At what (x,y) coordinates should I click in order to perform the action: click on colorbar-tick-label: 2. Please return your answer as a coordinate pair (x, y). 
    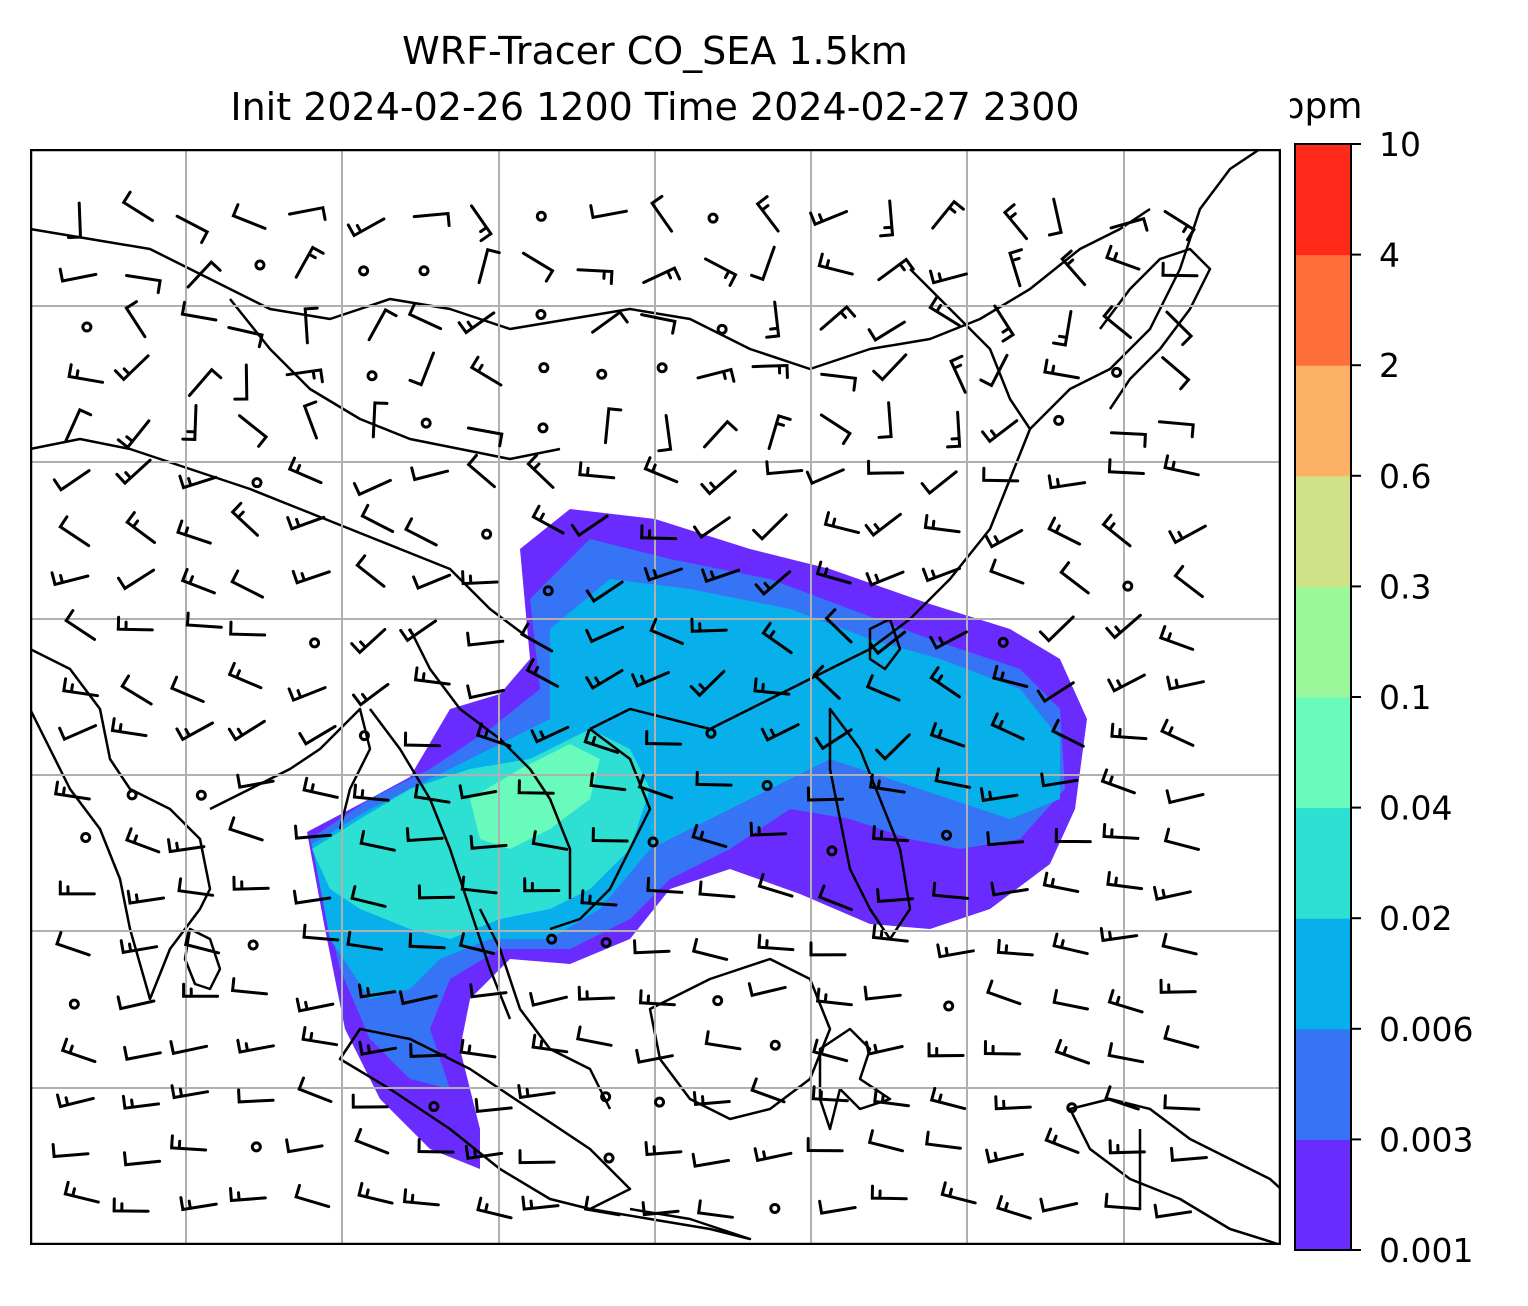
    Looking at the image, I should click on (1389, 365).